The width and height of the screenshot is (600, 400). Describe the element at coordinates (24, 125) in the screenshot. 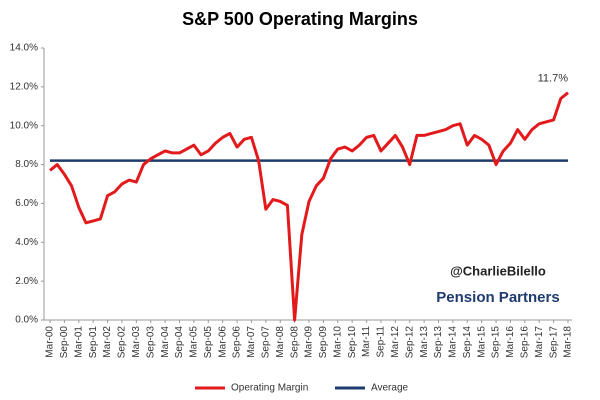

I see `y-tick-label: 10.0%` at that location.